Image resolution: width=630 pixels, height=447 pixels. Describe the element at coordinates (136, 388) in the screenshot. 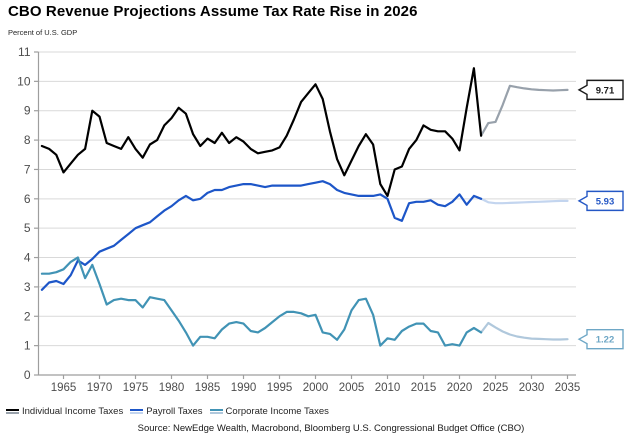

I see `x-tick-label: 1975` at that location.